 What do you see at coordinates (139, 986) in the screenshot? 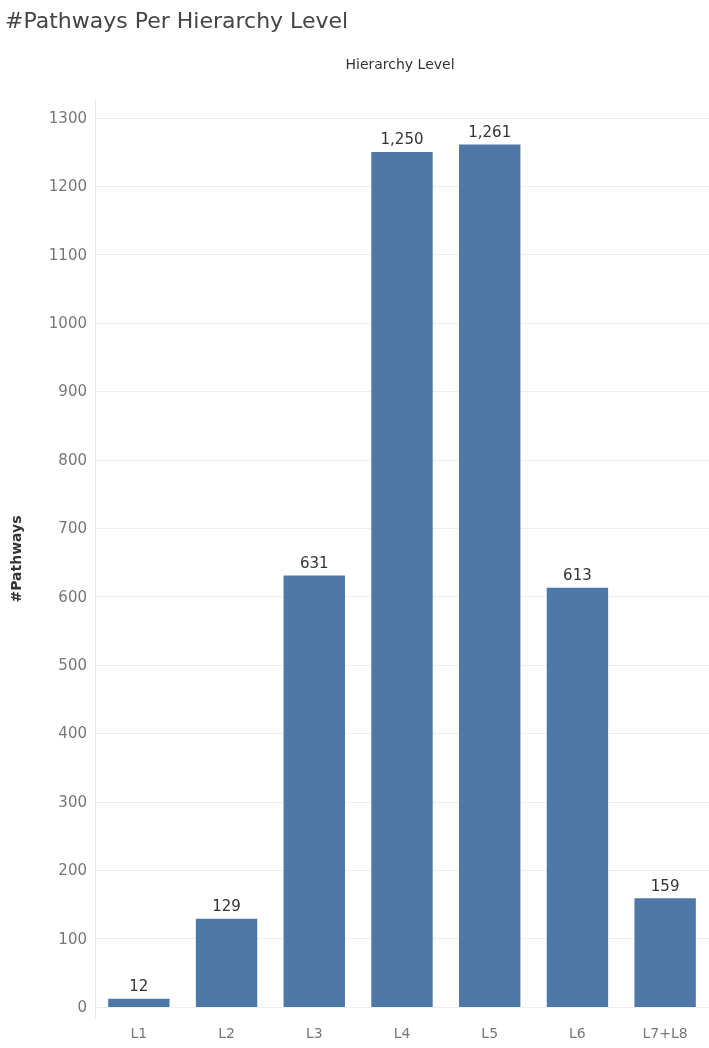
I see `data-label: 12` at bounding box center [139, 986].